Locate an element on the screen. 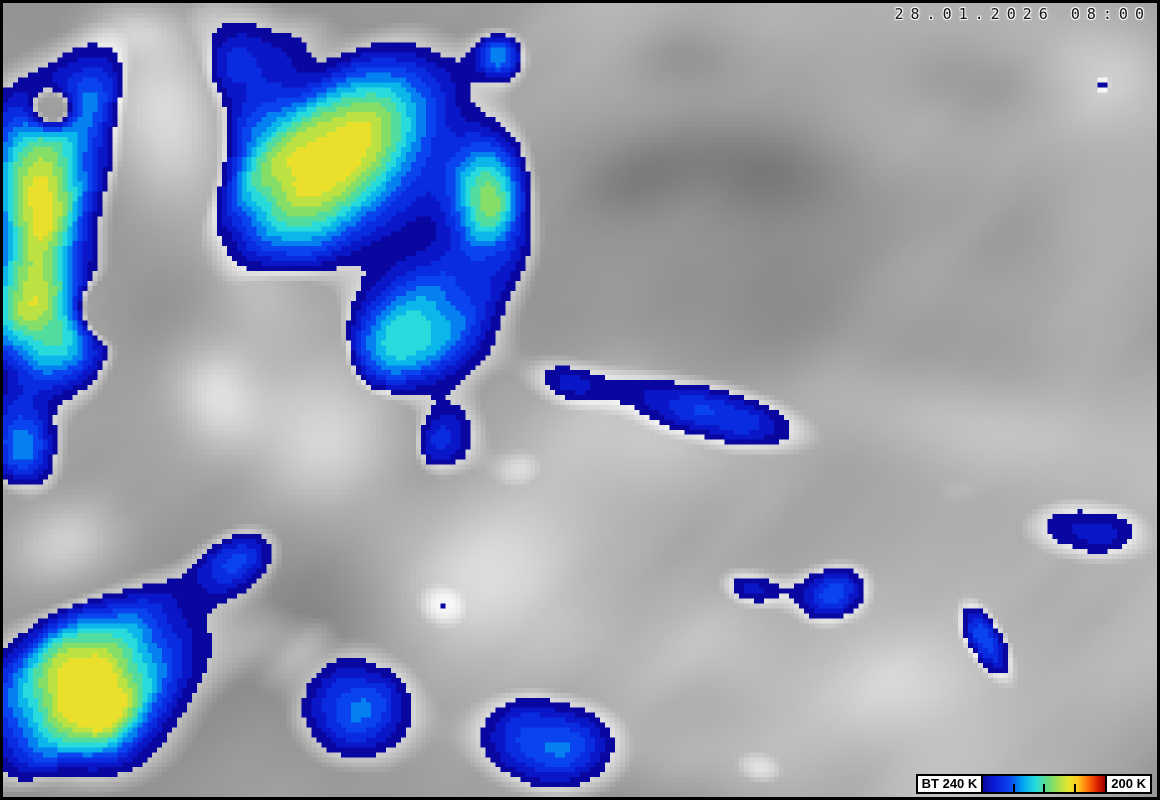 This screenshot has height=800, width=1160. legend-left-label: BT 240 K is located at coordinates (949, 784).